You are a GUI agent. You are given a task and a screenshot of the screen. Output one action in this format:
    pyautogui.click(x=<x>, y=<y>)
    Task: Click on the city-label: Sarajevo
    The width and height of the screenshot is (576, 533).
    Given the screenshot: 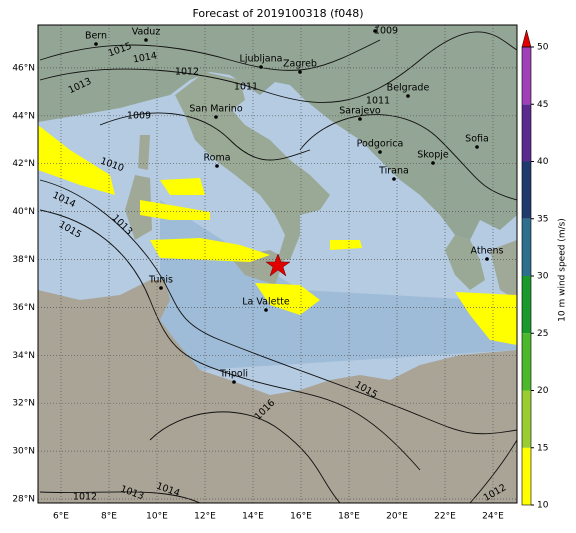 What is the action you would take?
    pyautogui.click(x=360, y=111)
    